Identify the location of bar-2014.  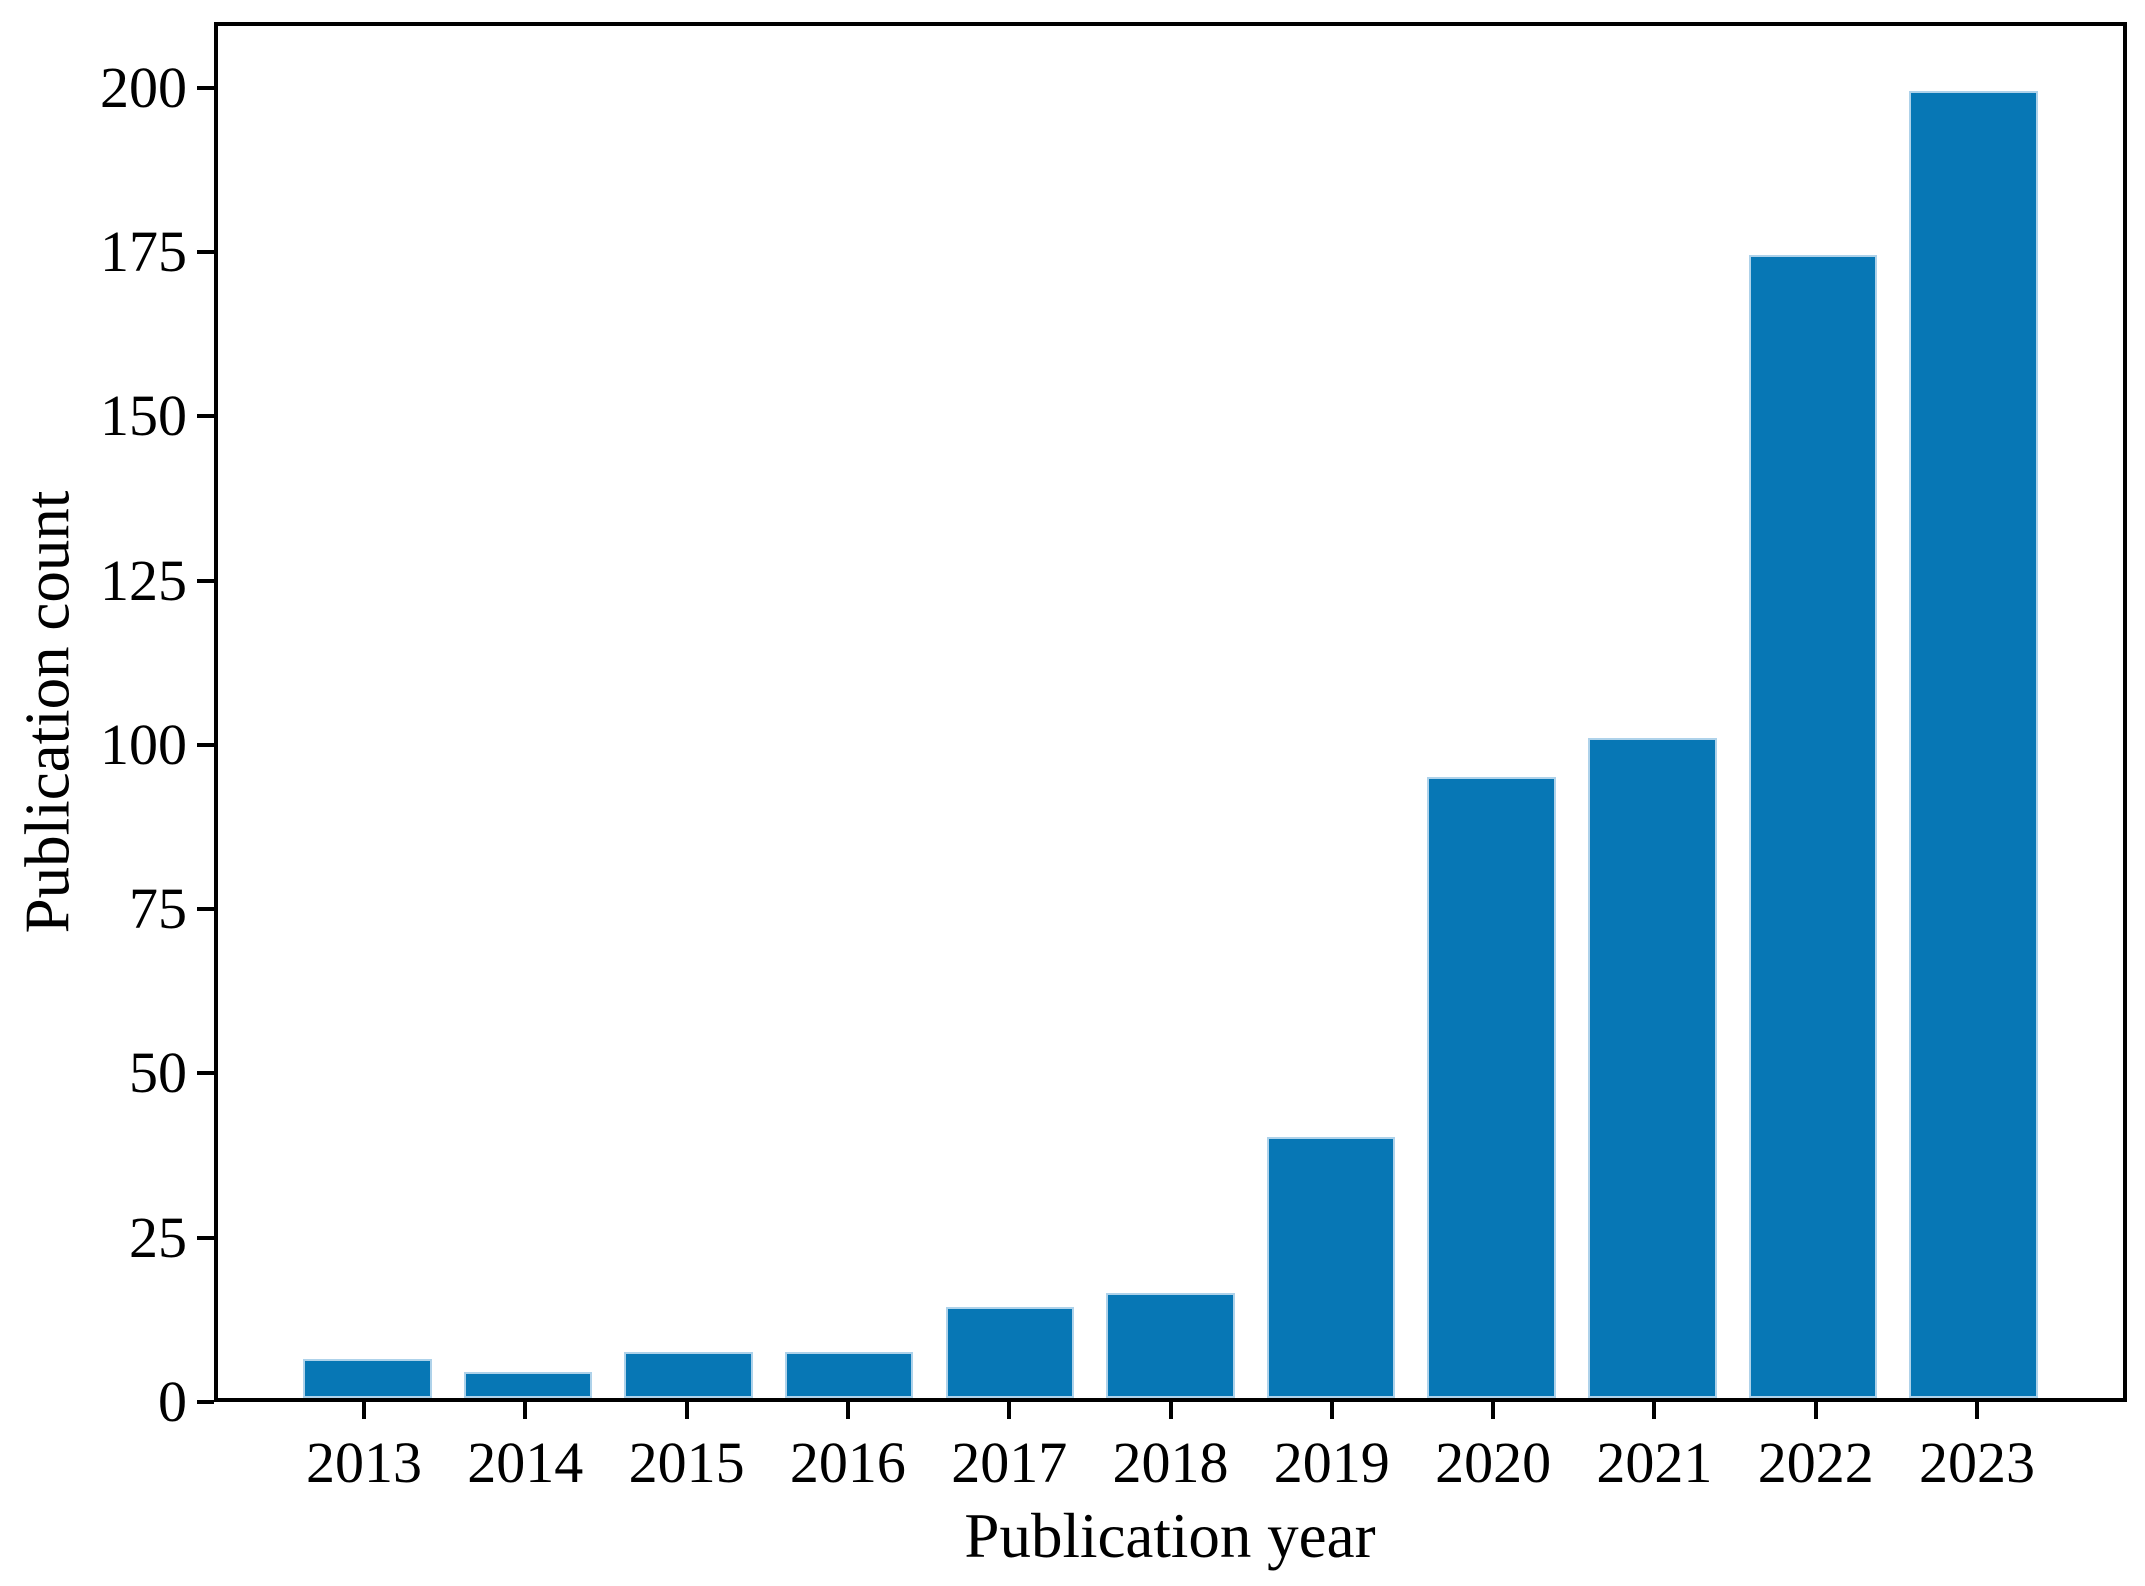
(528, 1384).